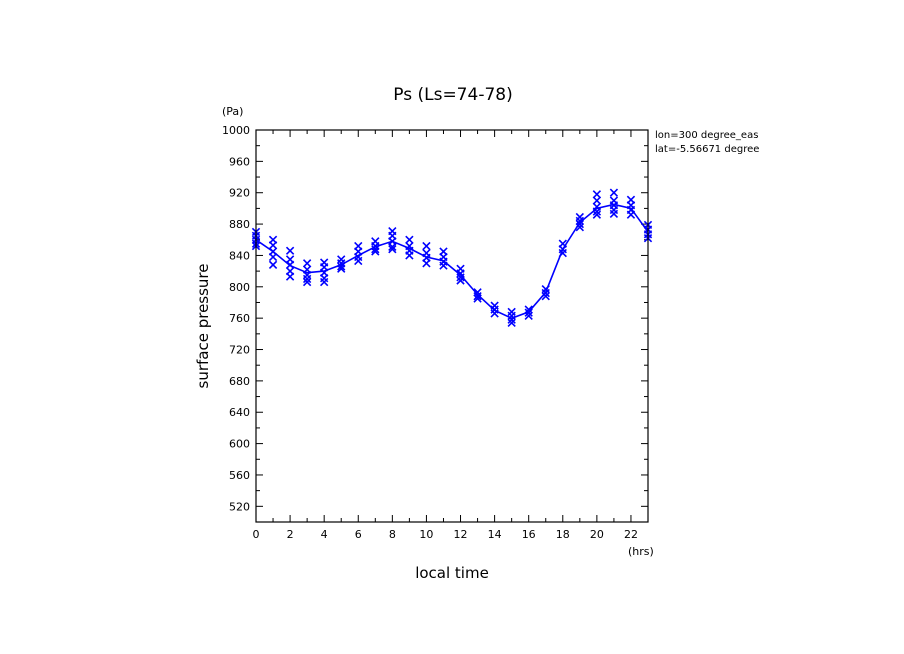 The height and width of the screenshot is (654, 904). Describe the element at coordinates (597, 534) in the screenshot. I see `x-tick-label: 20` at that location.